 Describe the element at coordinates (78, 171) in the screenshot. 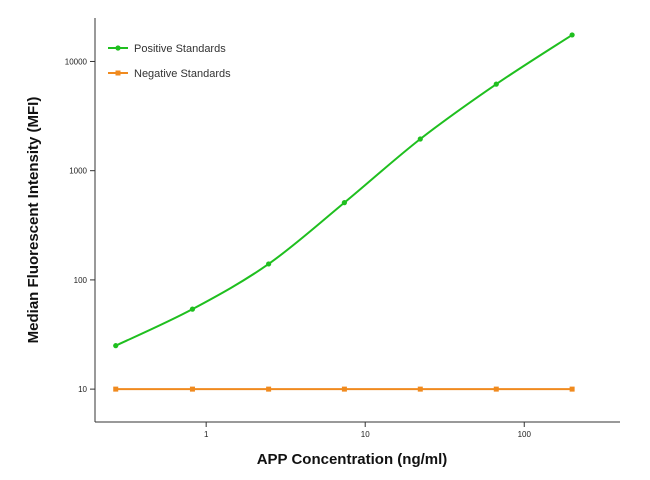

I see `y-tick-label: 1000` at that location.